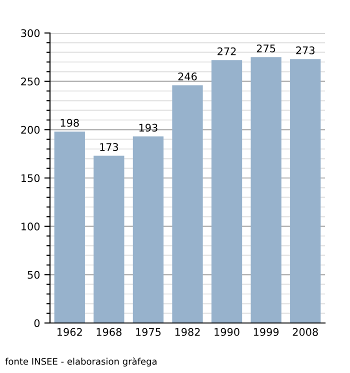 Image resolution: width=350 pixels, height=373 pixels. Describe the element at coordinates (30, 130) in the screenshot. I see `y-tick-label: 200` at that location.